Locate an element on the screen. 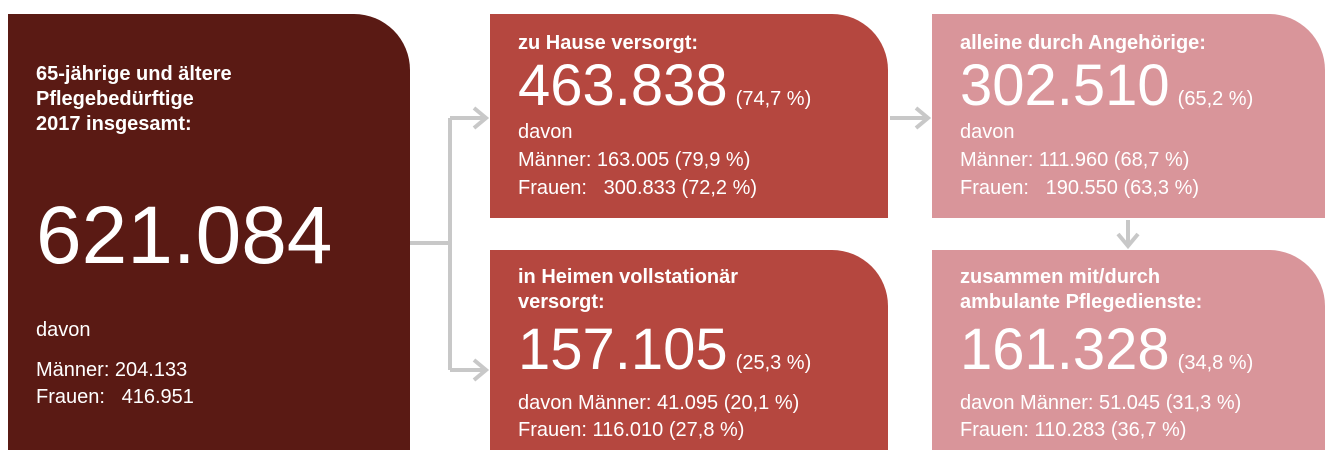  title-line: in Heimen vollstationär is located at coordinates (628, 277).